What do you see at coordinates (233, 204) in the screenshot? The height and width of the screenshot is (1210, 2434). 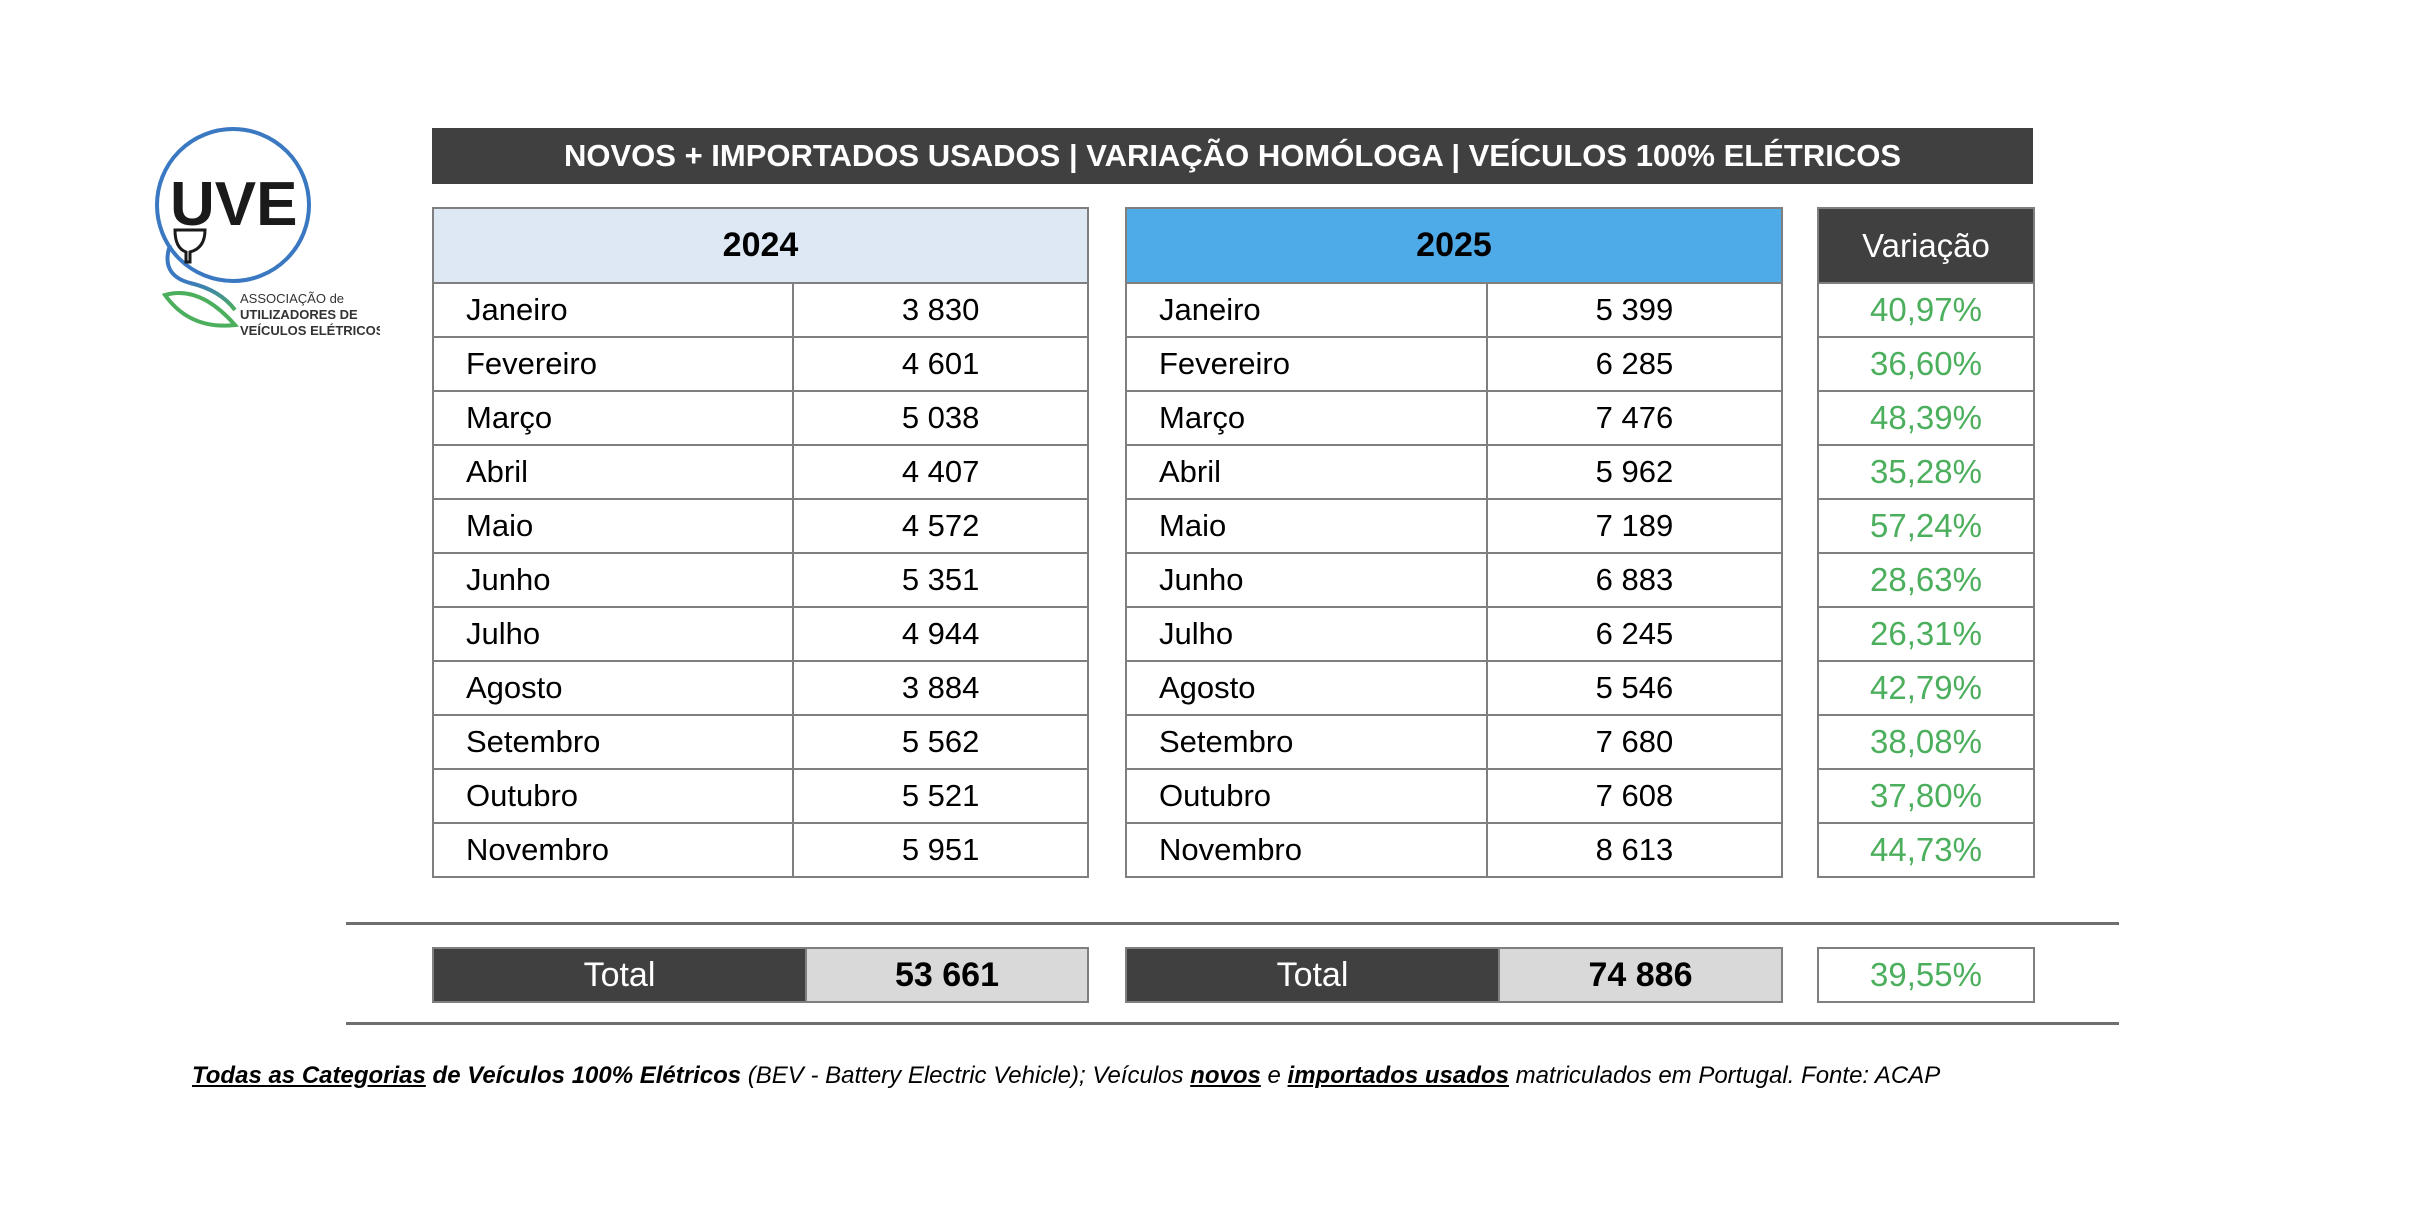 I see `svg-text: UVE` at bounding box center [233, 204].